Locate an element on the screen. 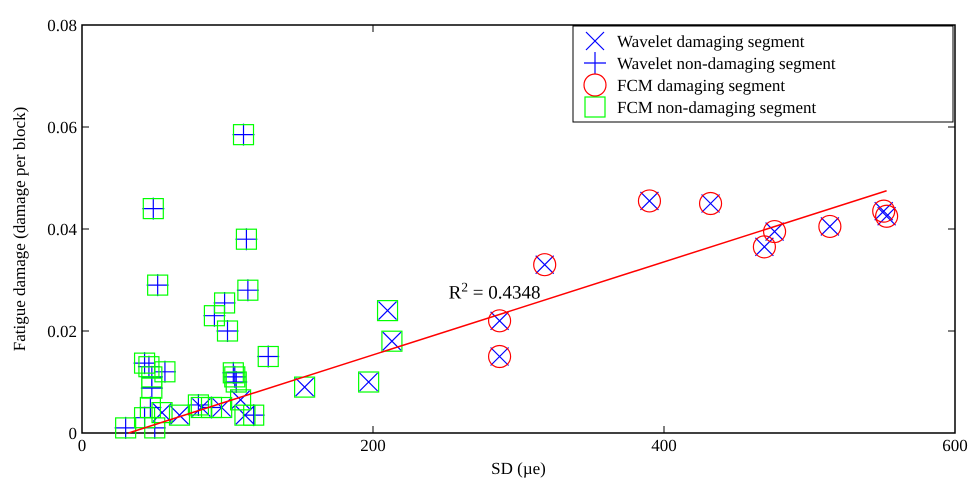  legend-label: Wavelet damaging segment is located at coordinates (711, 41).